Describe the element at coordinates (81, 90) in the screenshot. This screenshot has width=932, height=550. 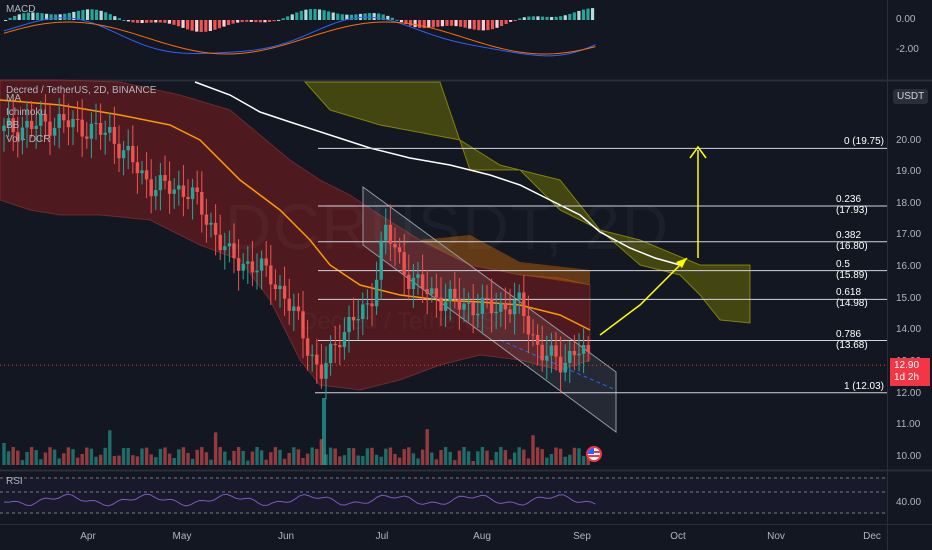
I see `symbol-line: Decred / TetherUS, 2D, BINANCE` at that location.